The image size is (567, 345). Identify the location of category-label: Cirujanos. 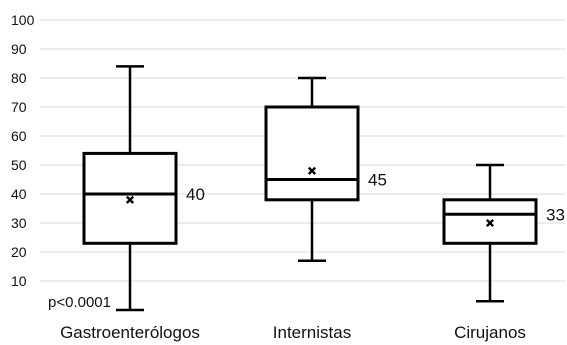
(490, 332).